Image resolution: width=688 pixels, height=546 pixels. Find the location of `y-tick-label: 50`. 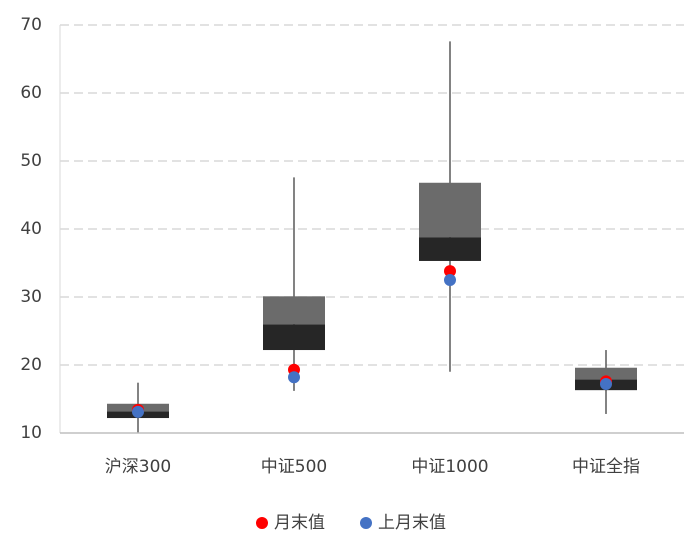

y-tick-label: 50 is located at coordinates (31, 161).